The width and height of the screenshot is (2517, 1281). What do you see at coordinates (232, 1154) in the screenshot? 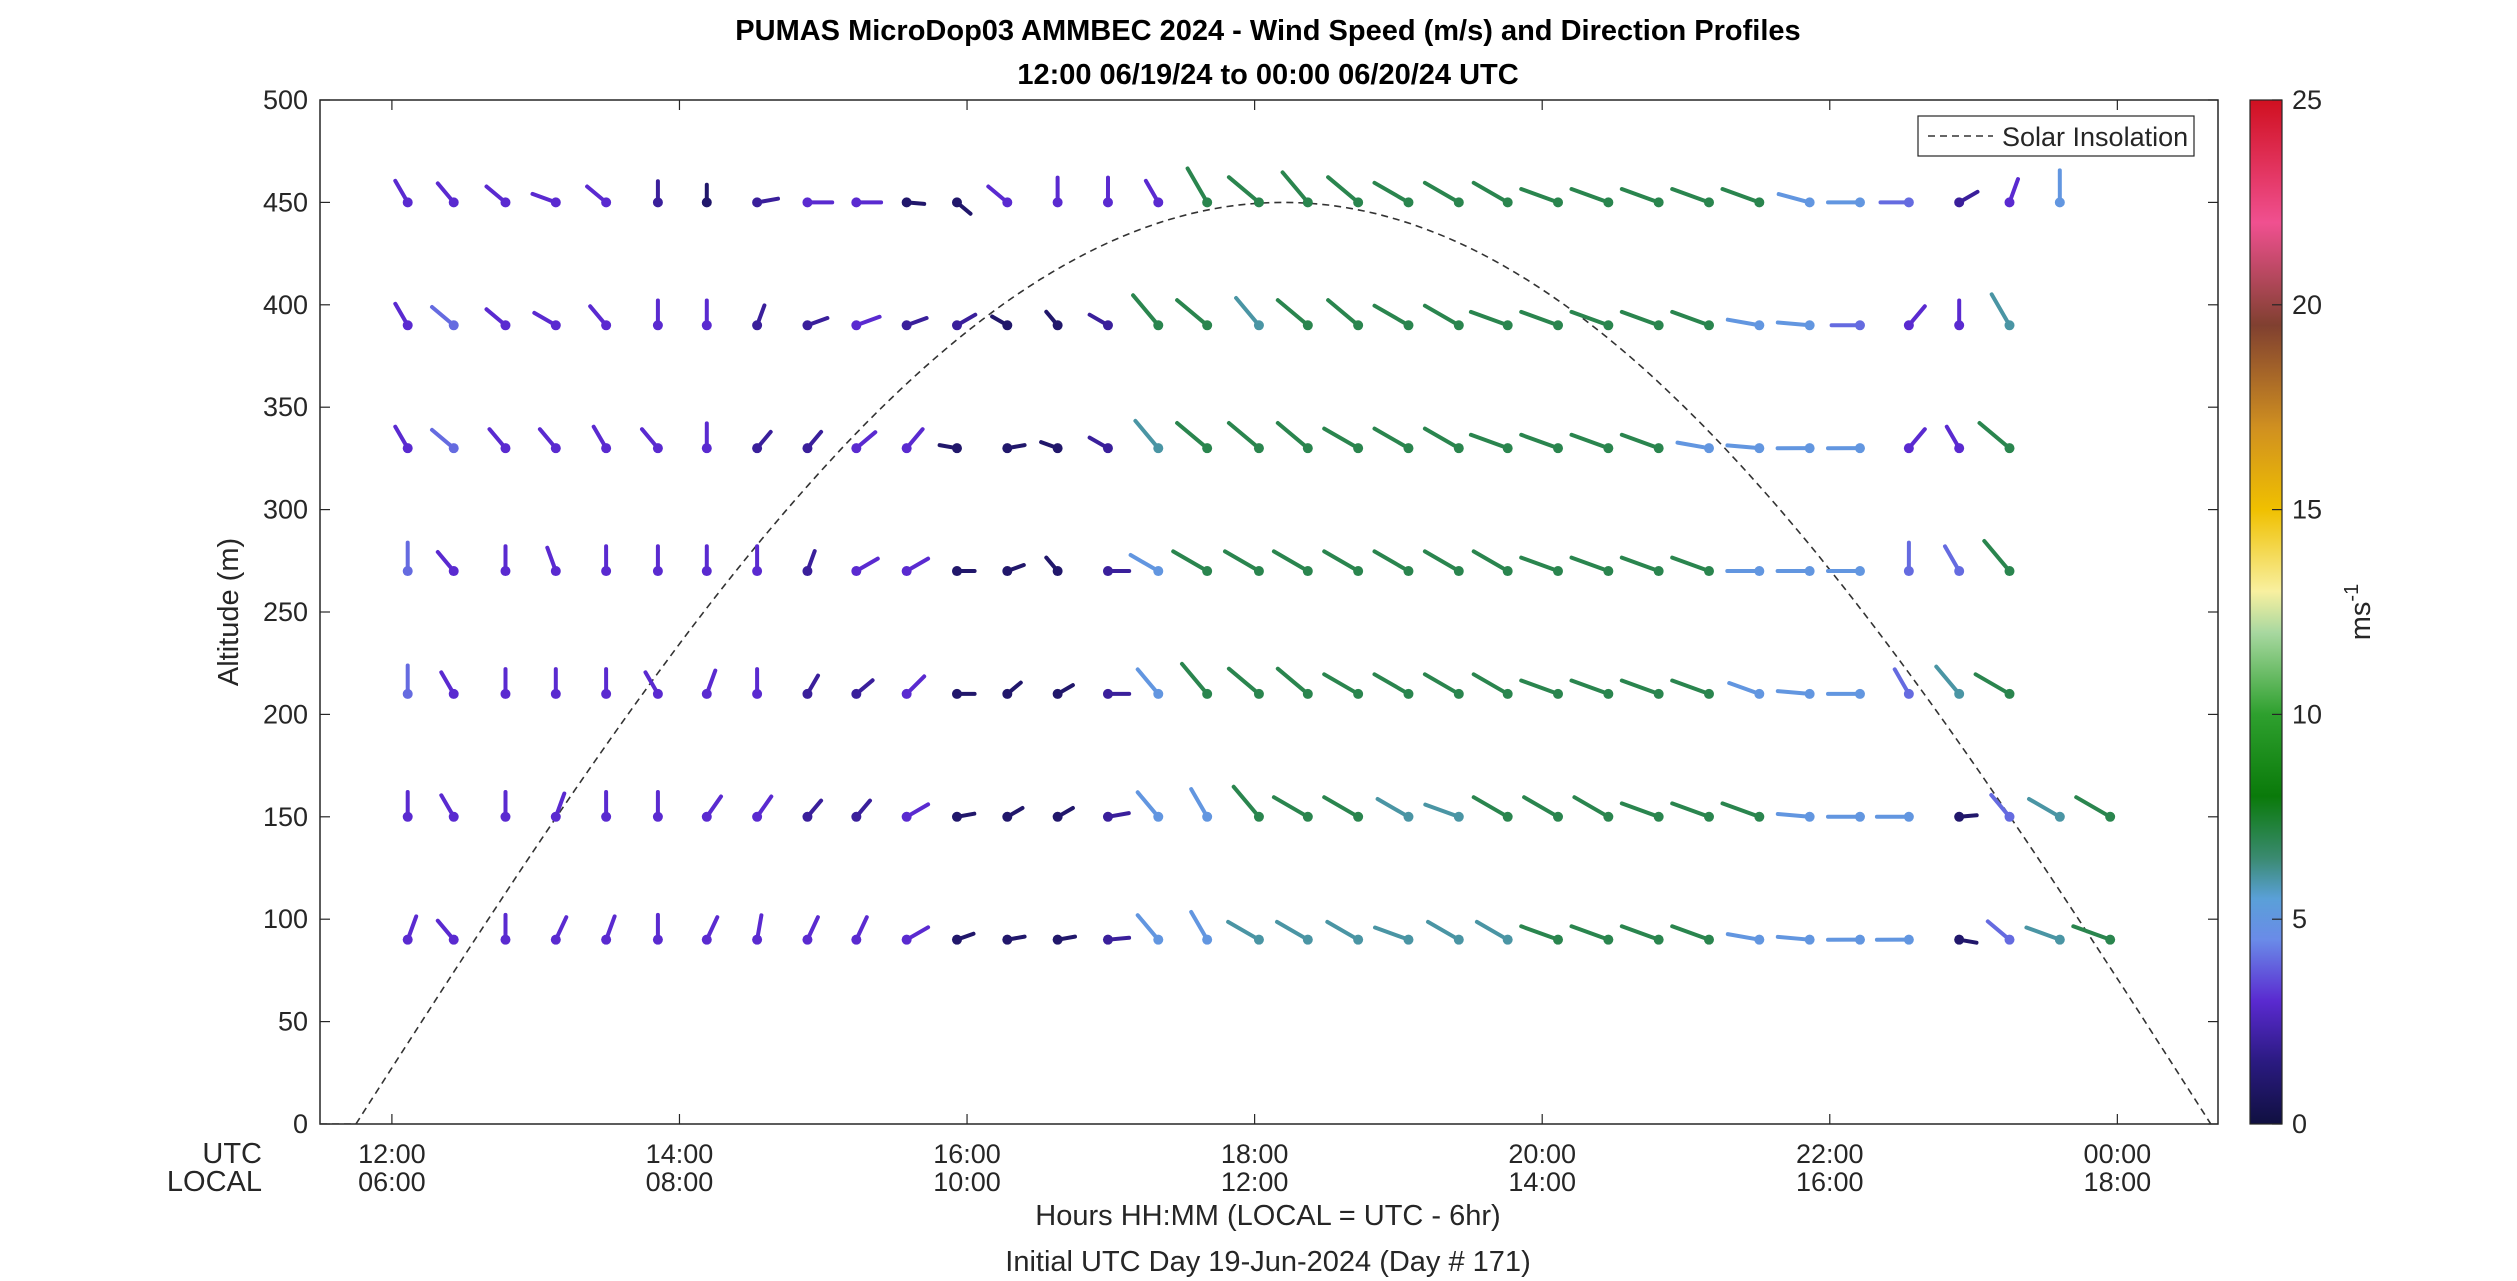
I see `utc-row-label: UTC` at bounding box center [232, 1154].